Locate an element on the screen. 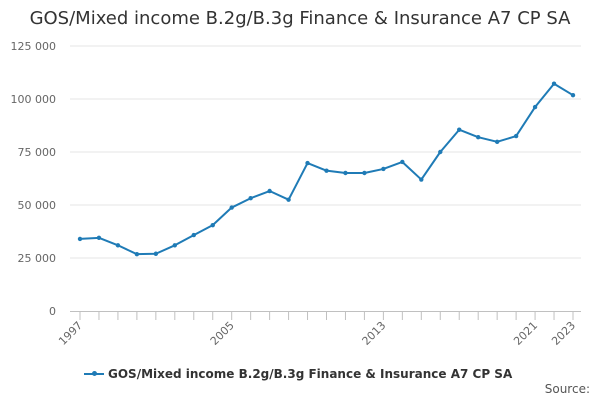 The height and width of the screenshot is (400, 600). y-tick-label: 0 is located at coordinates (52, 311).